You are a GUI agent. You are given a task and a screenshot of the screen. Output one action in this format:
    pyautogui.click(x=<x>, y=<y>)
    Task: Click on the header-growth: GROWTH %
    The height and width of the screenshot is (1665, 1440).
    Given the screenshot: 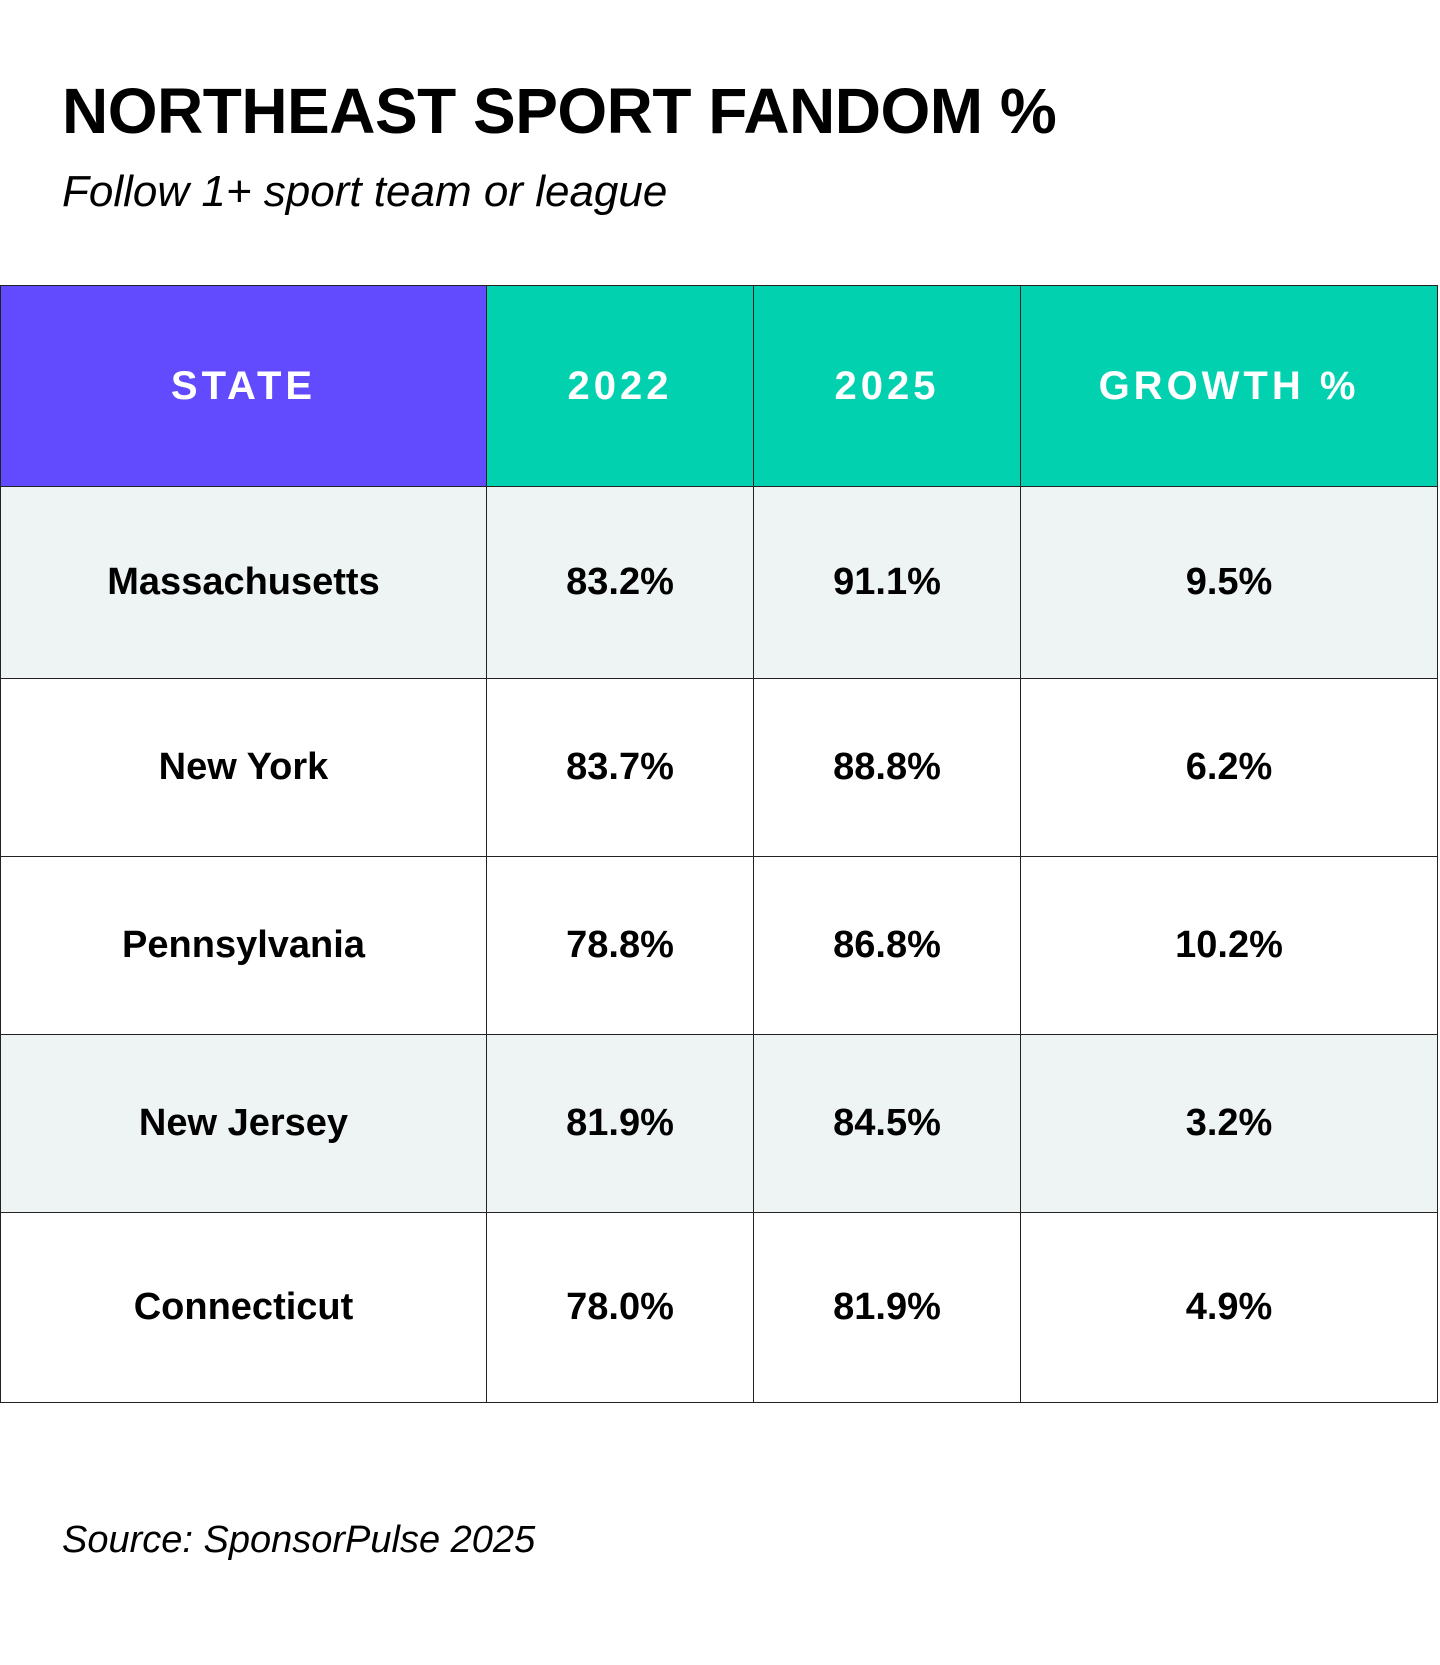 What is the action you would take?
    pyautogui.click(x=1229, y=386)
    